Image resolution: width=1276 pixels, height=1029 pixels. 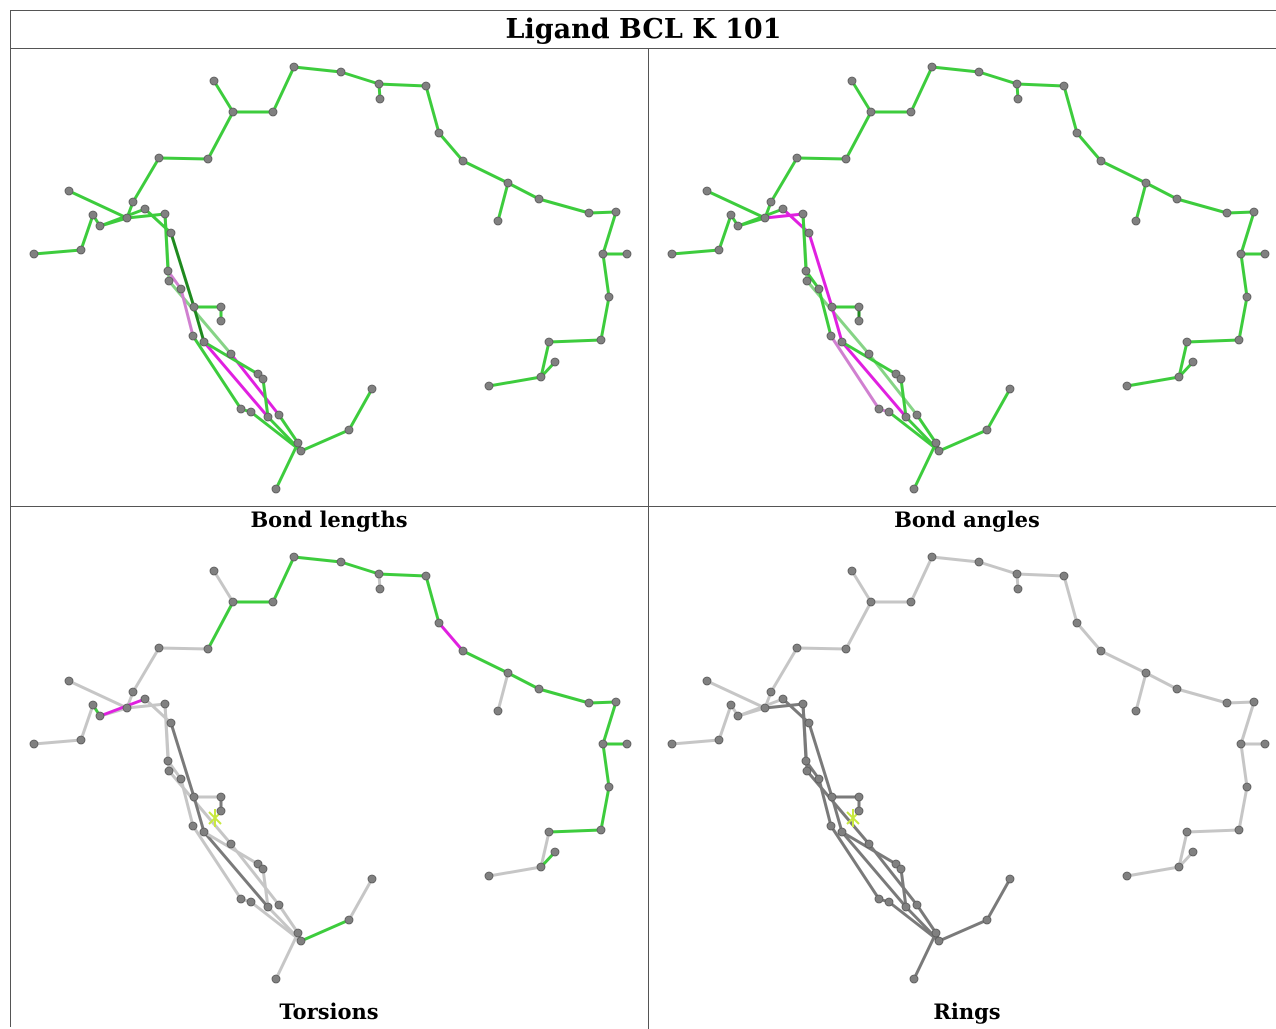 What do you see at coordinates (329, 1011) in the screenshot?
I see `panel-caption: Torsions` at bounding box center [329, 1011].